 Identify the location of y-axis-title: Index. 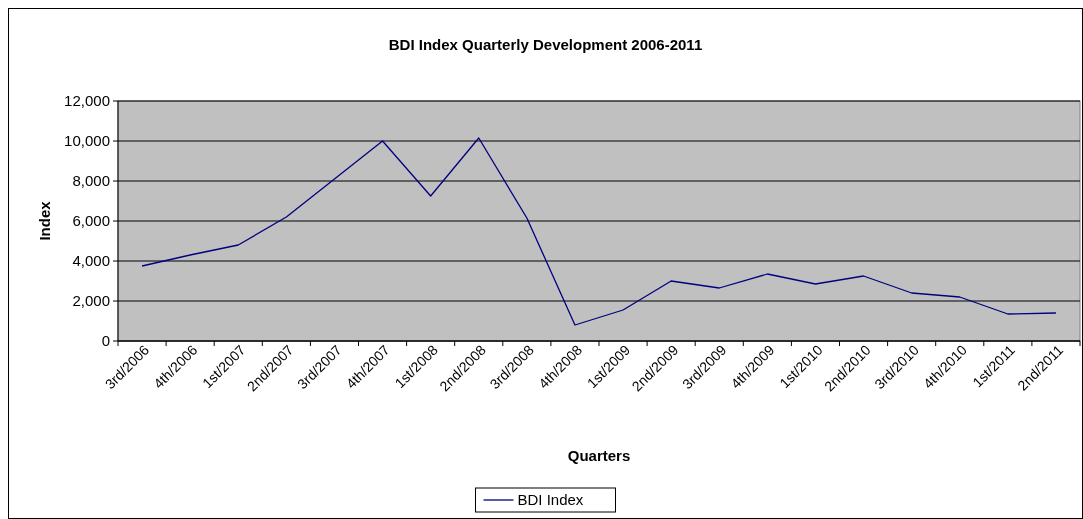
(44, 220).